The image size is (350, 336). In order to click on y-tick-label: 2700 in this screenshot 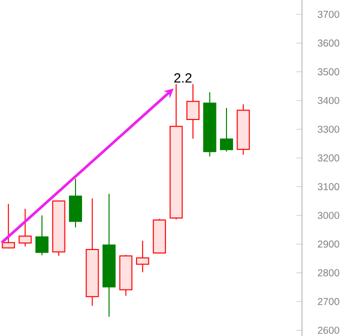, I will do `click(329, 302)`.